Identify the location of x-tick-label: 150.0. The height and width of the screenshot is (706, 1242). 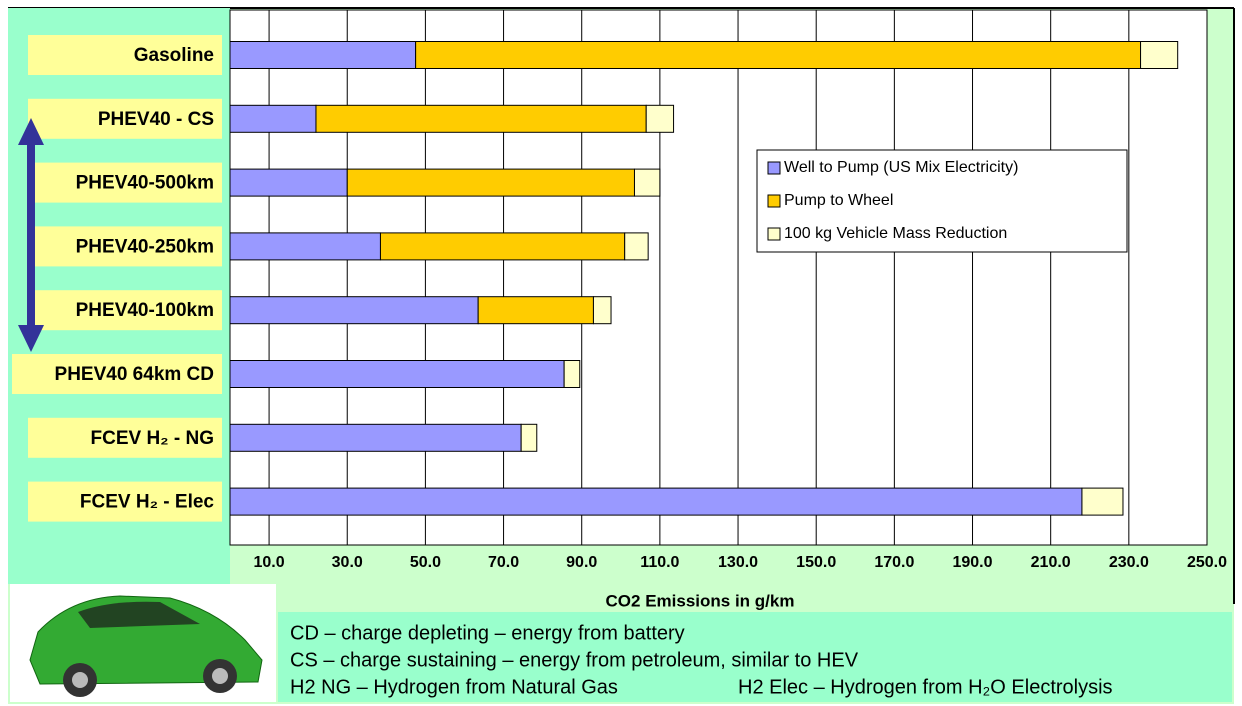
(816, 562).